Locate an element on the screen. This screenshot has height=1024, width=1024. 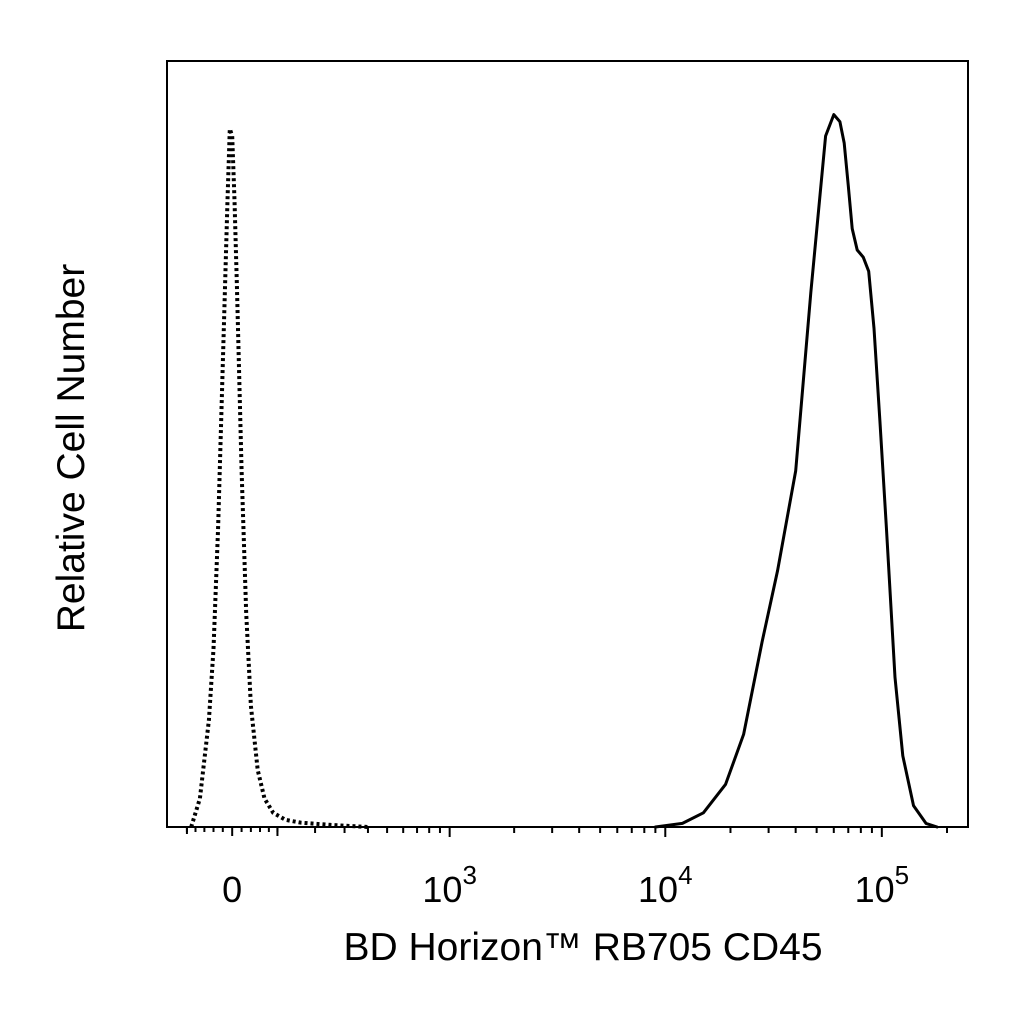
x-tick-label: 10³ is located at coordinates (449, 885).